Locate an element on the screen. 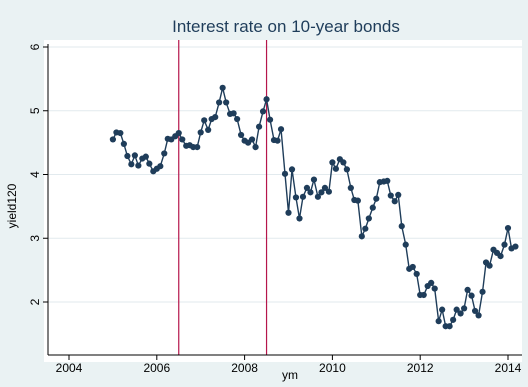 The image size is (528, 387). y-axis-title: yield120 is located at coordinates (12, 205).